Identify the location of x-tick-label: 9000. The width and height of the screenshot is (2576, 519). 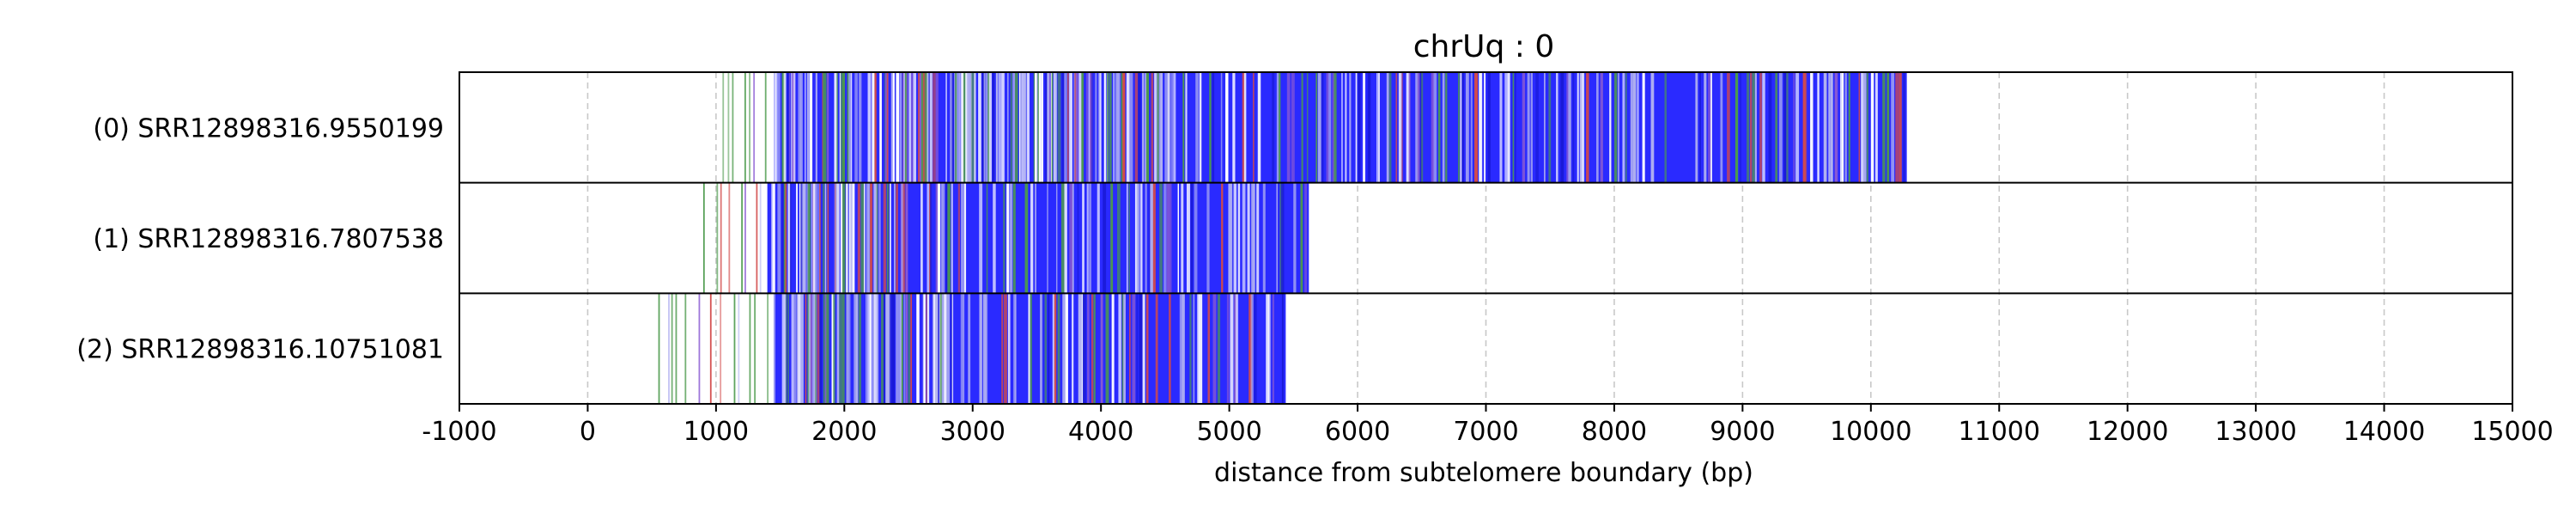
(1742, 432).